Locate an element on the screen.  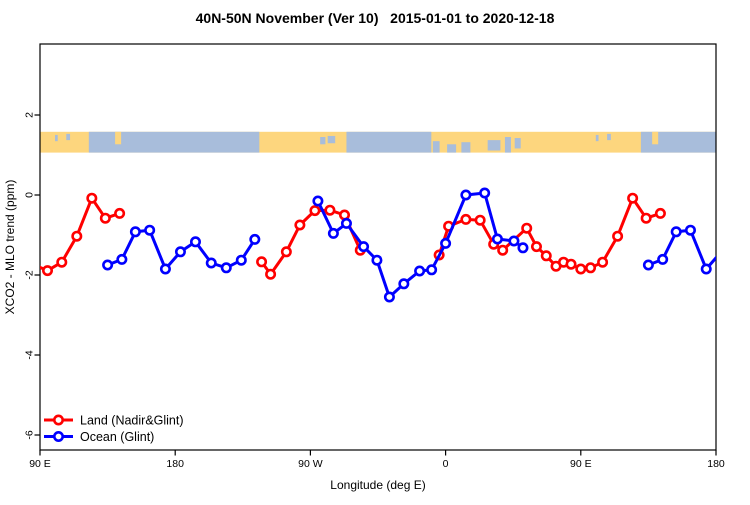
legend: Land (Nadir&Glint) Ocean (Glint) is located at coordinates (114, 429).